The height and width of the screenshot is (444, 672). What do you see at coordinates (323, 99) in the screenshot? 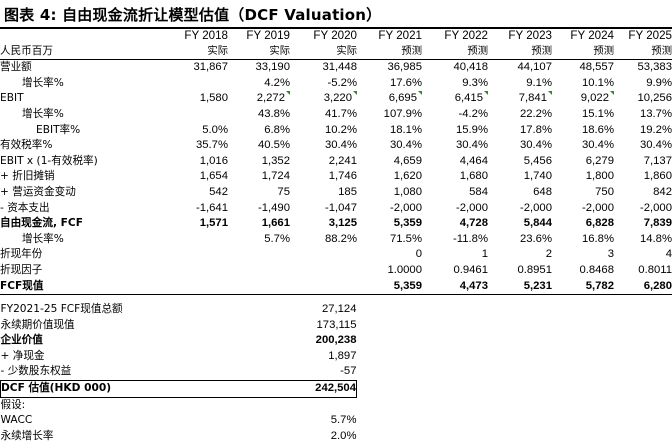
I see `table-cell: 3,220` at bounding box center [323, 99].